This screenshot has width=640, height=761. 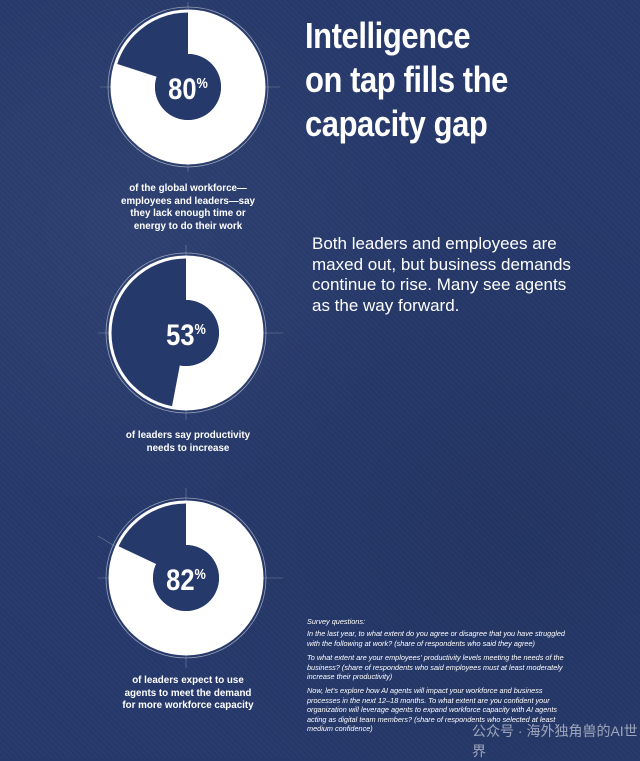 I want to click on donut-chart-2: 53%, so click(x=190, y=332).